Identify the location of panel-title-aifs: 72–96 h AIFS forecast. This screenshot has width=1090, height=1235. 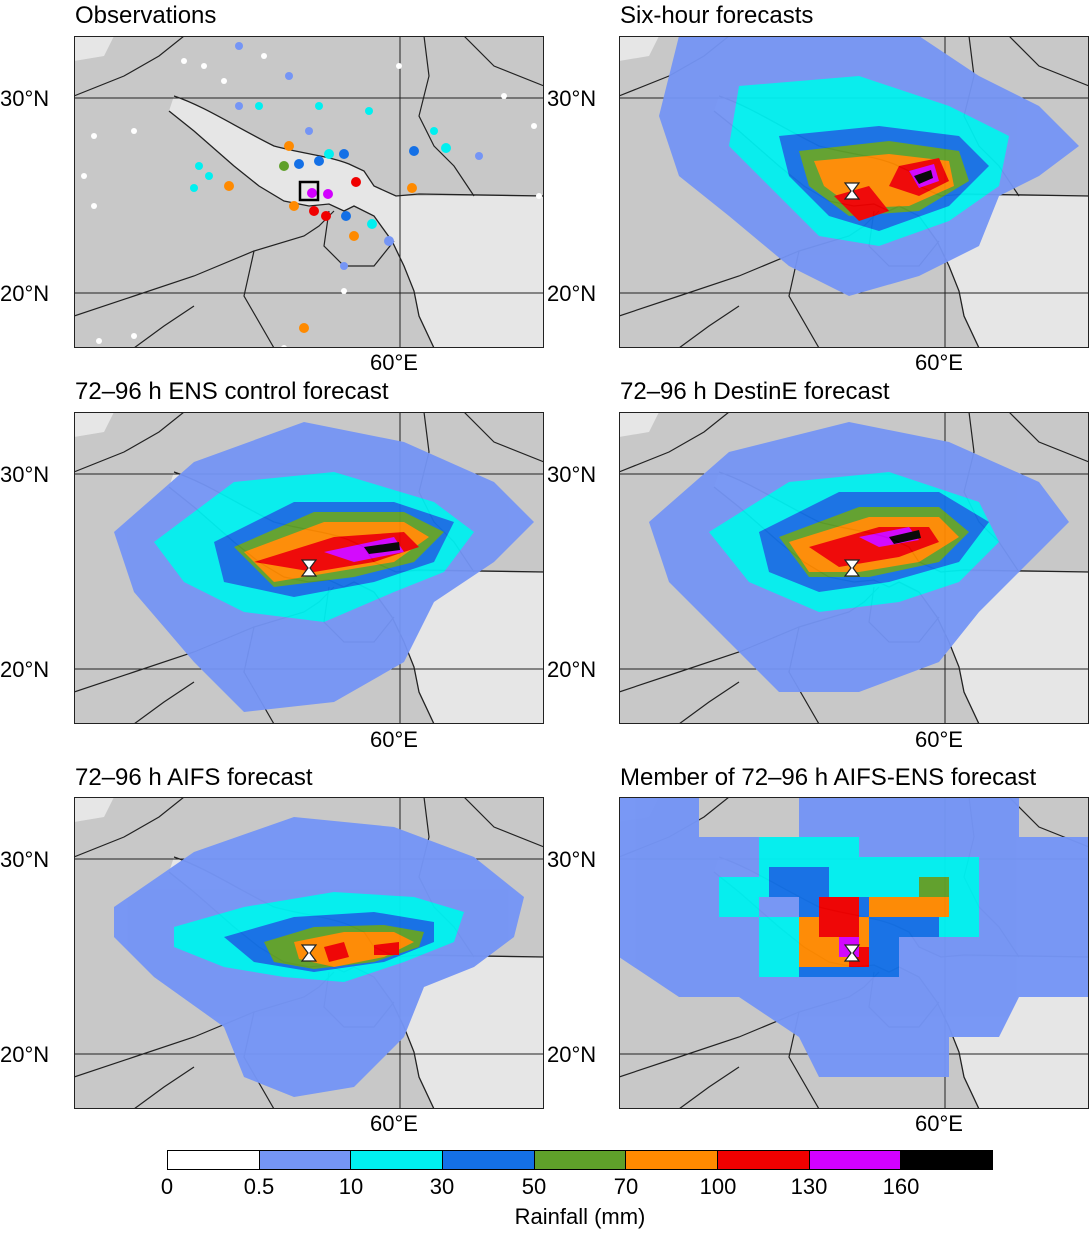
(194, 777).